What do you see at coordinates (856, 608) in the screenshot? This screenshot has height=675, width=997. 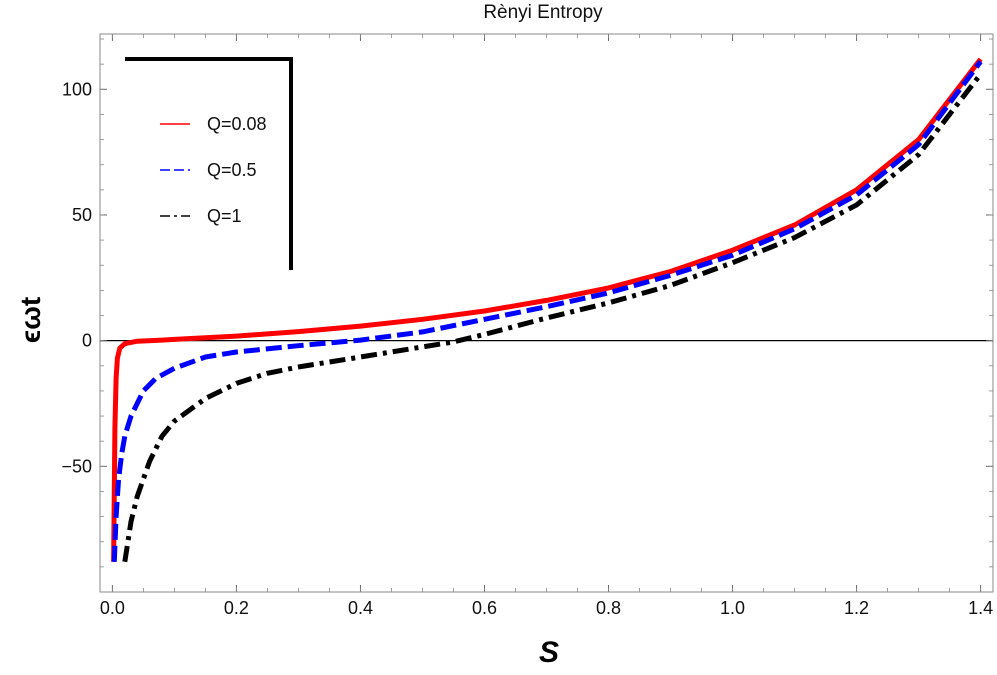 I see `x-tick-label: 1.2` at bounding box center [856, 608].